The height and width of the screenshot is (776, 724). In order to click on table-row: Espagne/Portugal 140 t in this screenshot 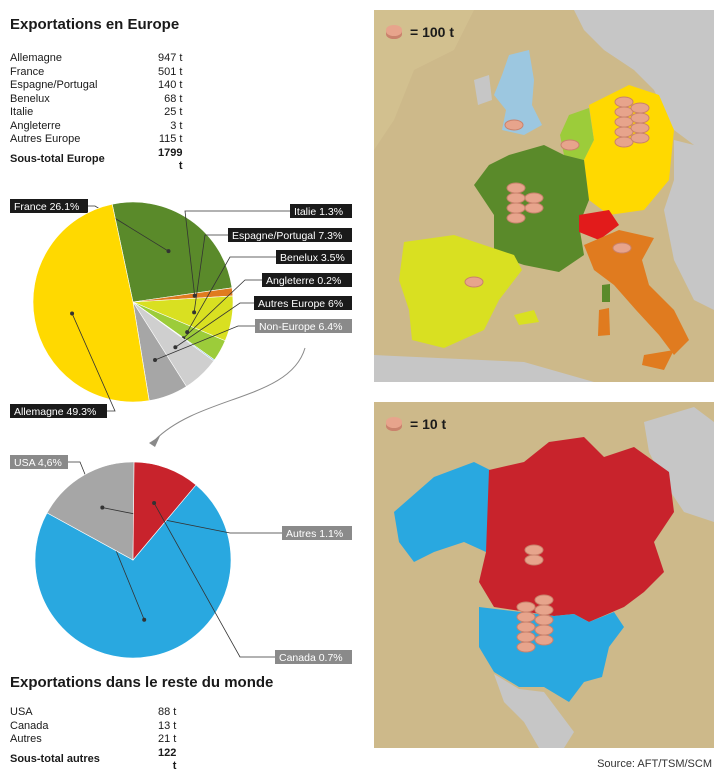, I will do `click(96, 86)`.